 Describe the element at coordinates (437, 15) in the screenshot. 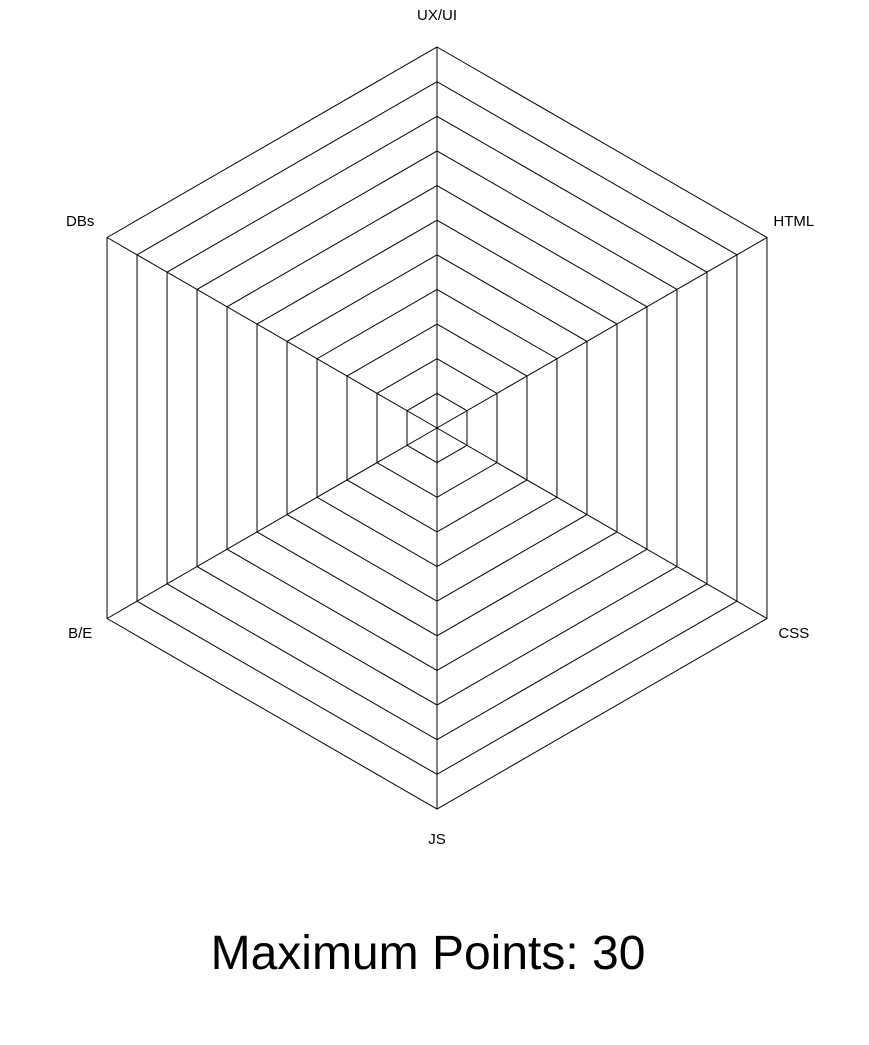

I see `axis-label-ux-ui: UX/UI` at that location.